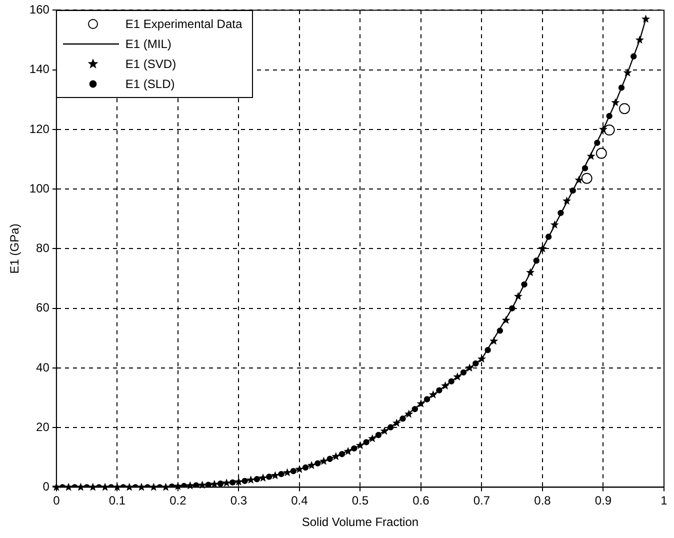 The image size is (674, 538). What do you see at coordinates (39, 129) in the screenshot?
I see `y-tick-label: 120` at bounding box center [39, 129].